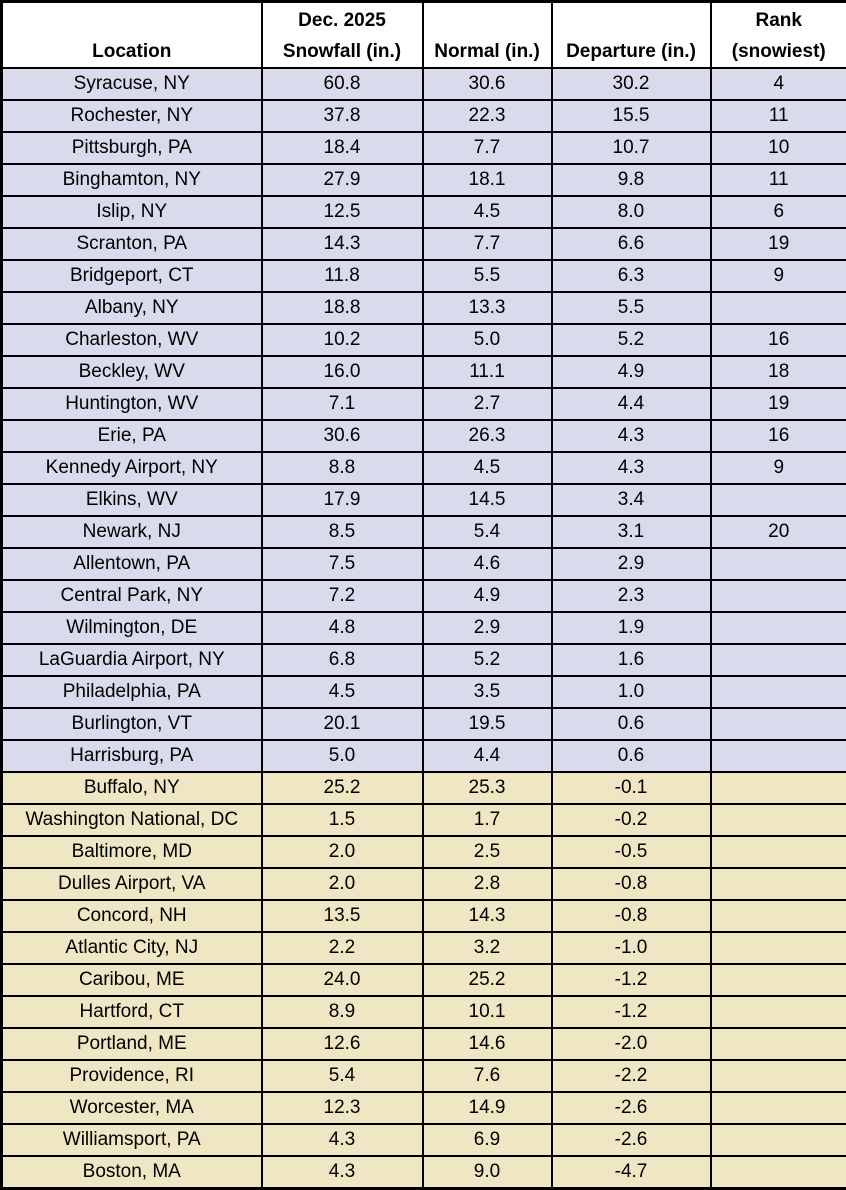  What do you see at coordinates (423, 787) in the screenshot?
I see `table-row: Buffalo, NY 25.2 25.3 -0.1` at bounding box center [423, 787].